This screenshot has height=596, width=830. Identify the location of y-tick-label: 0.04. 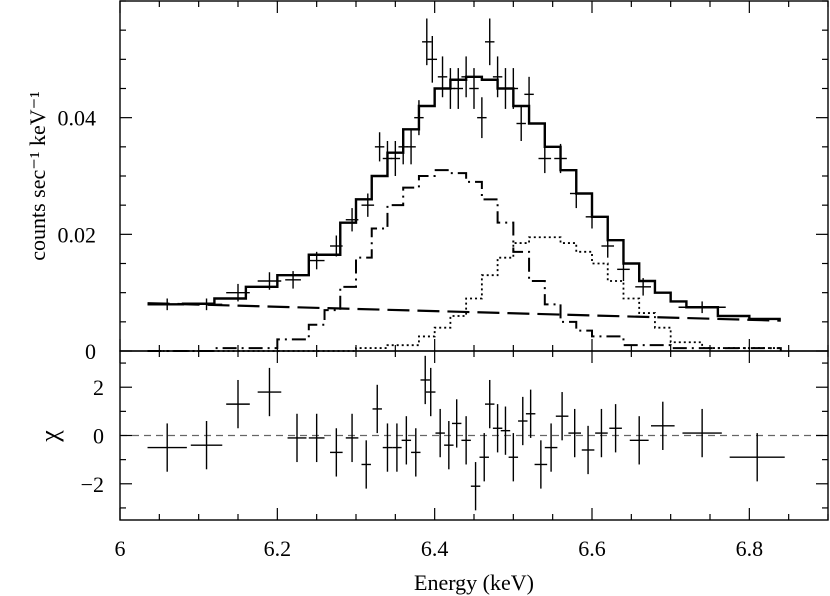
(77, 118).